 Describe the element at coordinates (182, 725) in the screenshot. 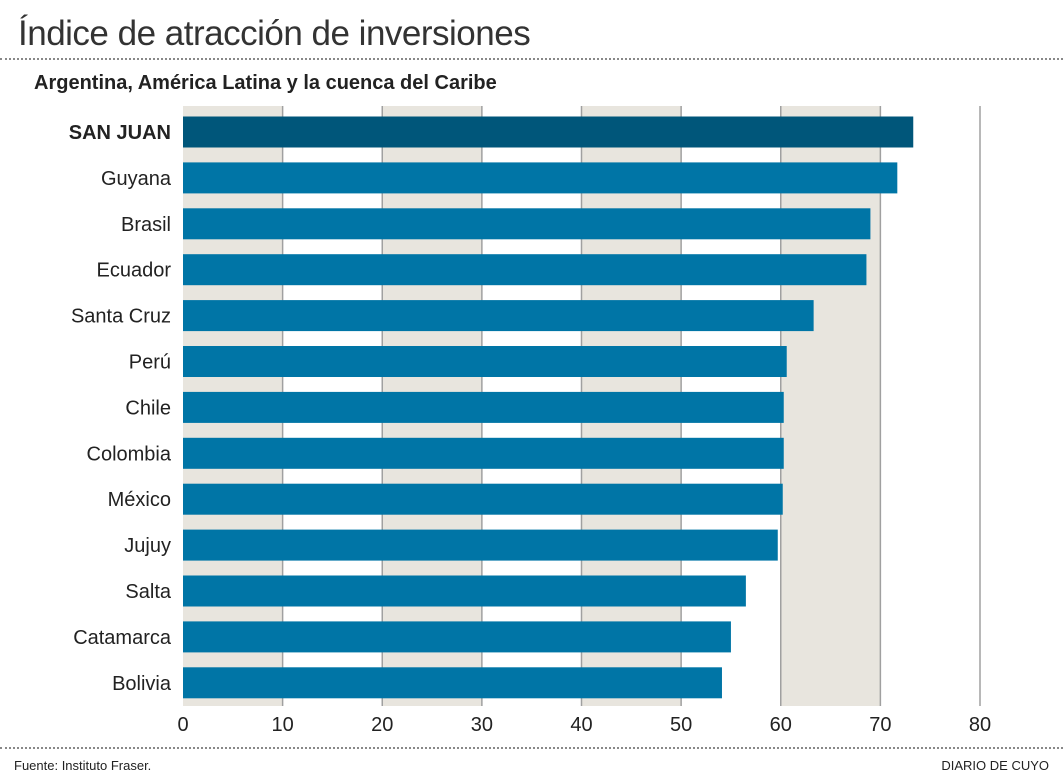

I see `x-tick-label: 0` at that location.